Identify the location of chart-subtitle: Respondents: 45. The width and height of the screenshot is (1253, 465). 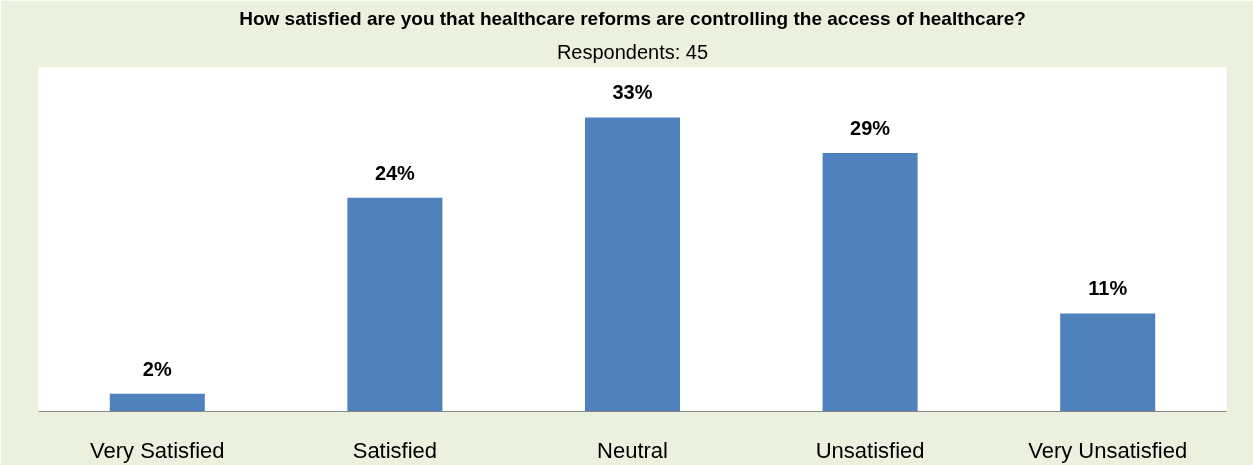
(632, 51).